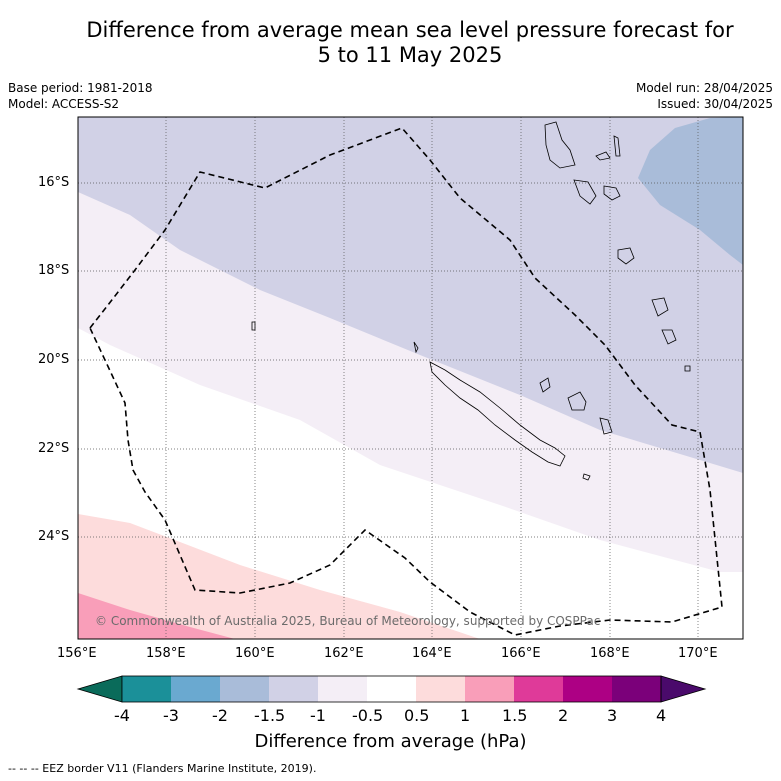 This screenshot has height=781, width=781. I want to click on lat-label-22s: 22°S, so click(54, 448).